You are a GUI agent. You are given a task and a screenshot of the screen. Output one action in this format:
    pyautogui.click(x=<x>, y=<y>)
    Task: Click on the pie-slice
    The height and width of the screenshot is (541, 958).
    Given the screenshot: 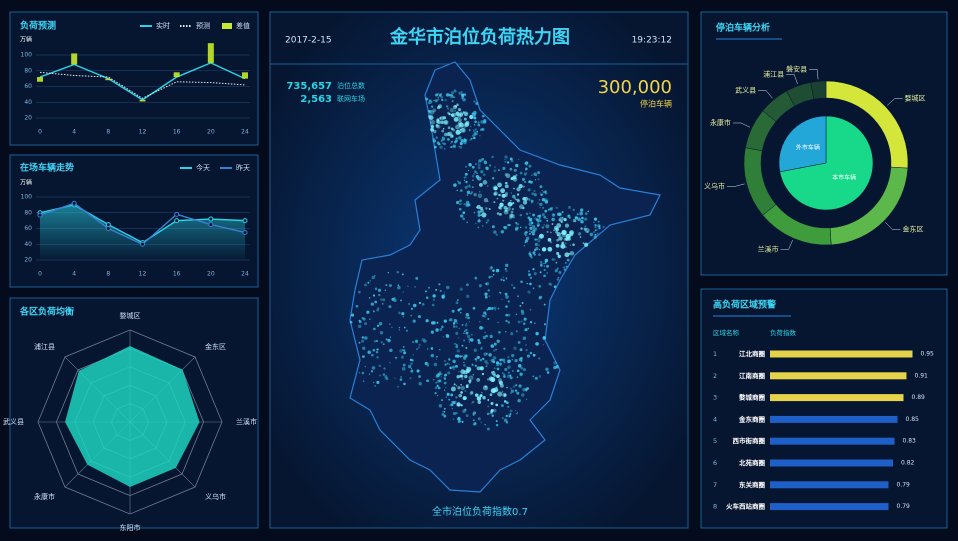 What is the action you would take?
    pyautogui.click(x=802, y=144)
    